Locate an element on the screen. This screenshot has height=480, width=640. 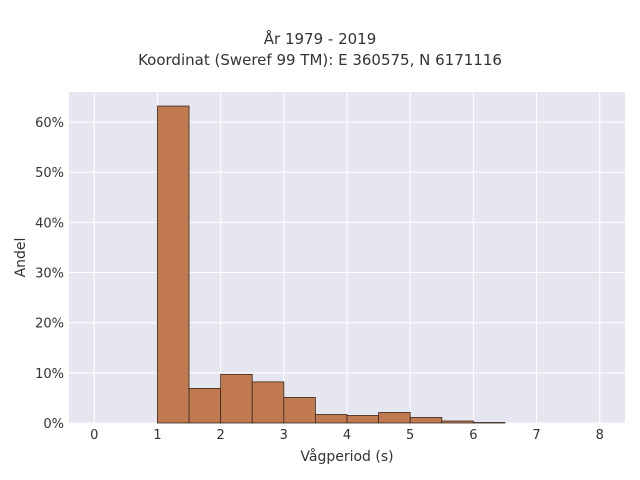
x-tick-label: 0 is located at coordinates (94, 435).